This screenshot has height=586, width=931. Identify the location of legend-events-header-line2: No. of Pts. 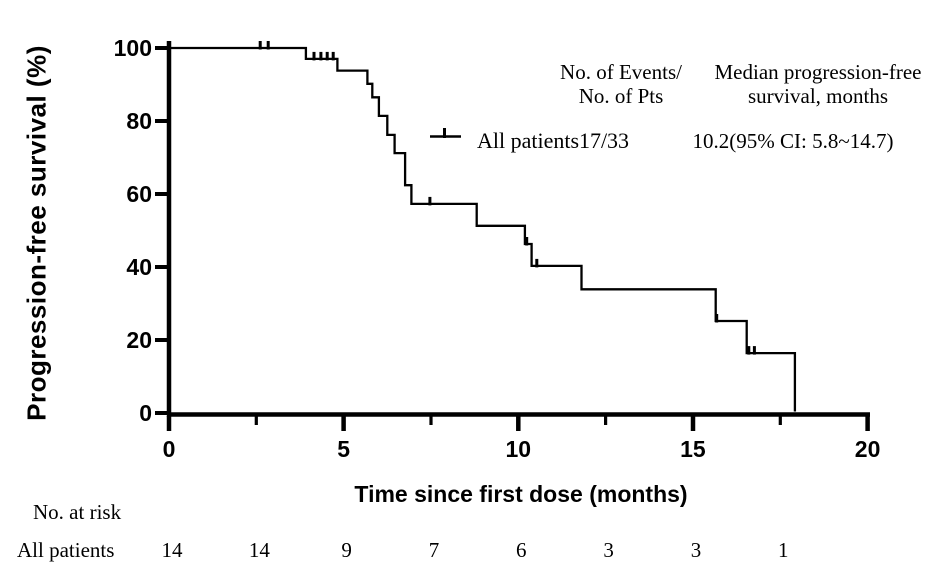
(621, 96).